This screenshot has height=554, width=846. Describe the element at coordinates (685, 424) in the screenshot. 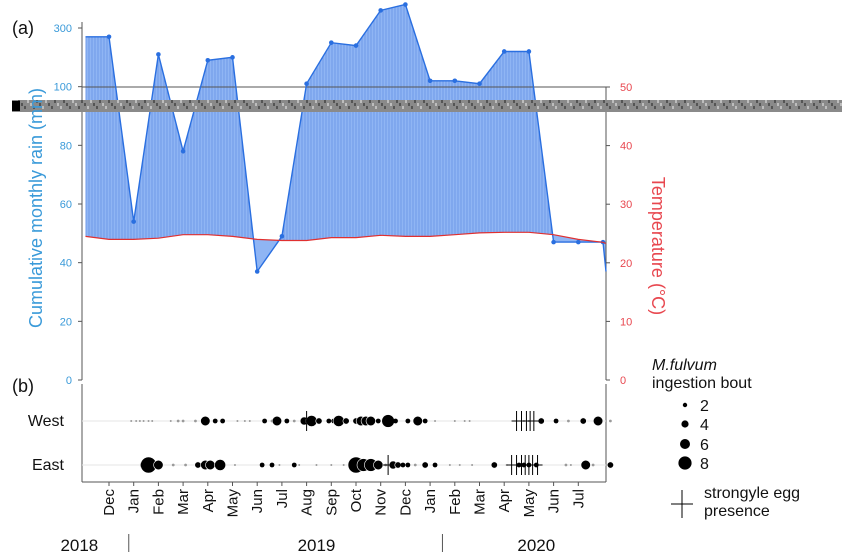

I see `legend-size-marker` at that location.